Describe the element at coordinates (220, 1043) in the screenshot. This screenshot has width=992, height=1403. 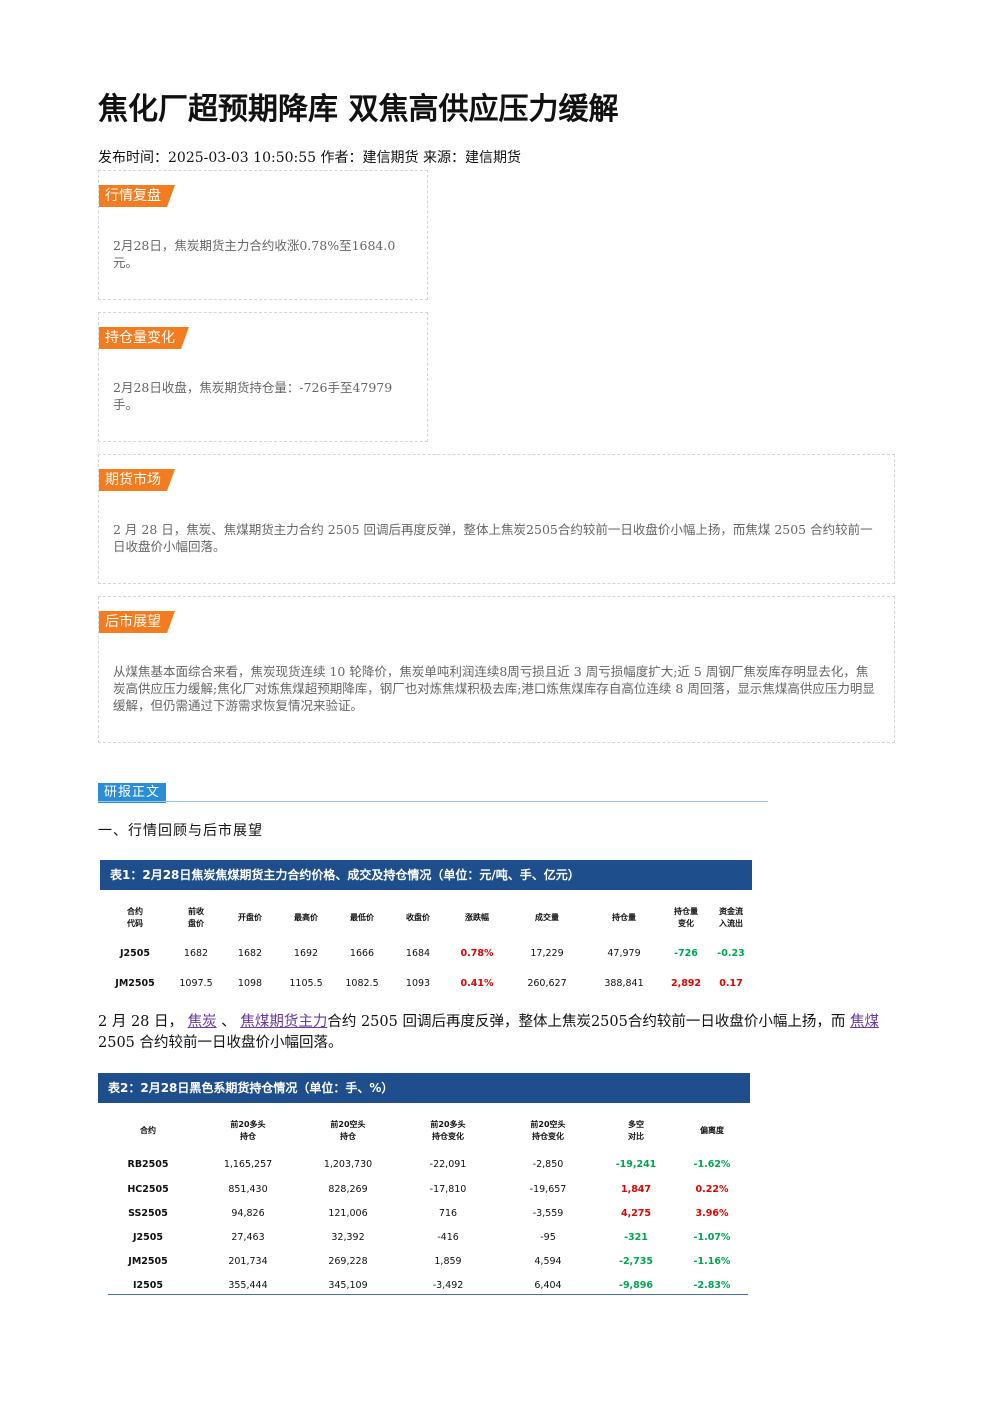
I see `paragraph-text: 2505 合约较前一日收盘价小幅回落。` at that location.